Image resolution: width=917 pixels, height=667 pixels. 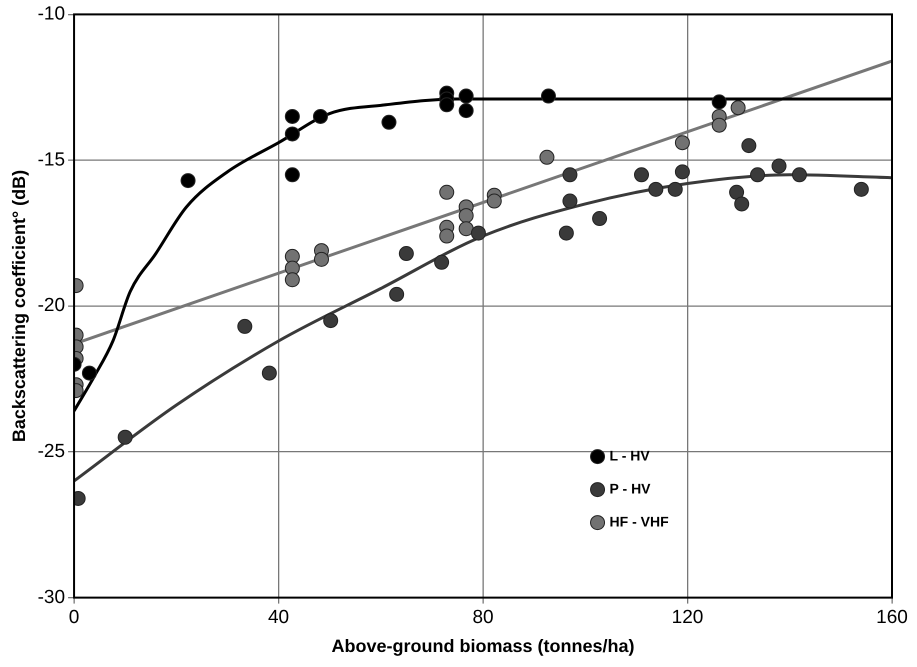 What do you see at coordinates (631, 488) in the screenshot?
I see `legend-label: P - HV` at bounding box center [631, 488].